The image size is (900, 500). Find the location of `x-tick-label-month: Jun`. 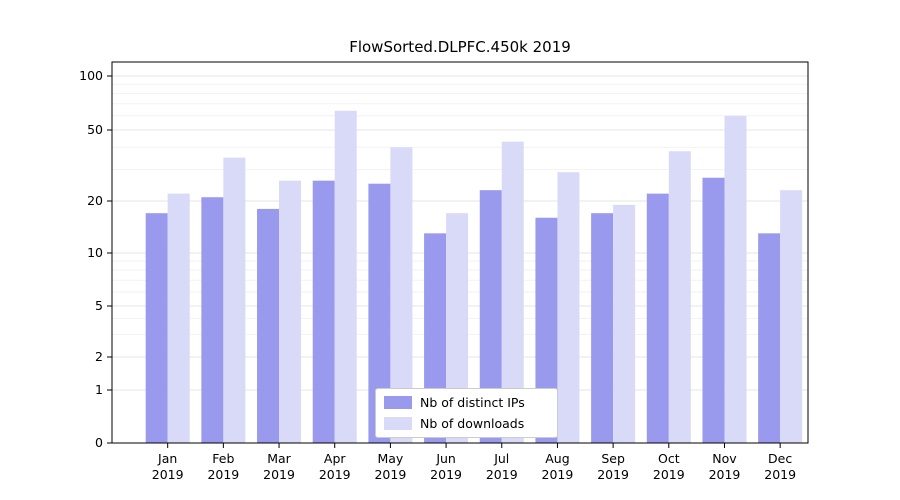

x-tick-label-month: Jun is located at coordinates (445, 458).